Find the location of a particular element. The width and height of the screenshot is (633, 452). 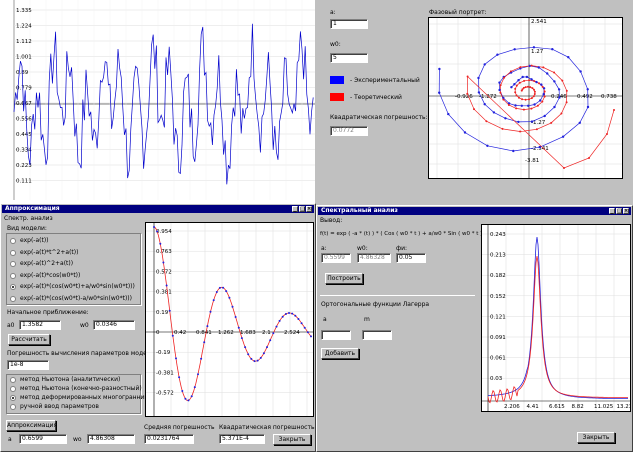

divider-strip is located at coordinates (319, 101).